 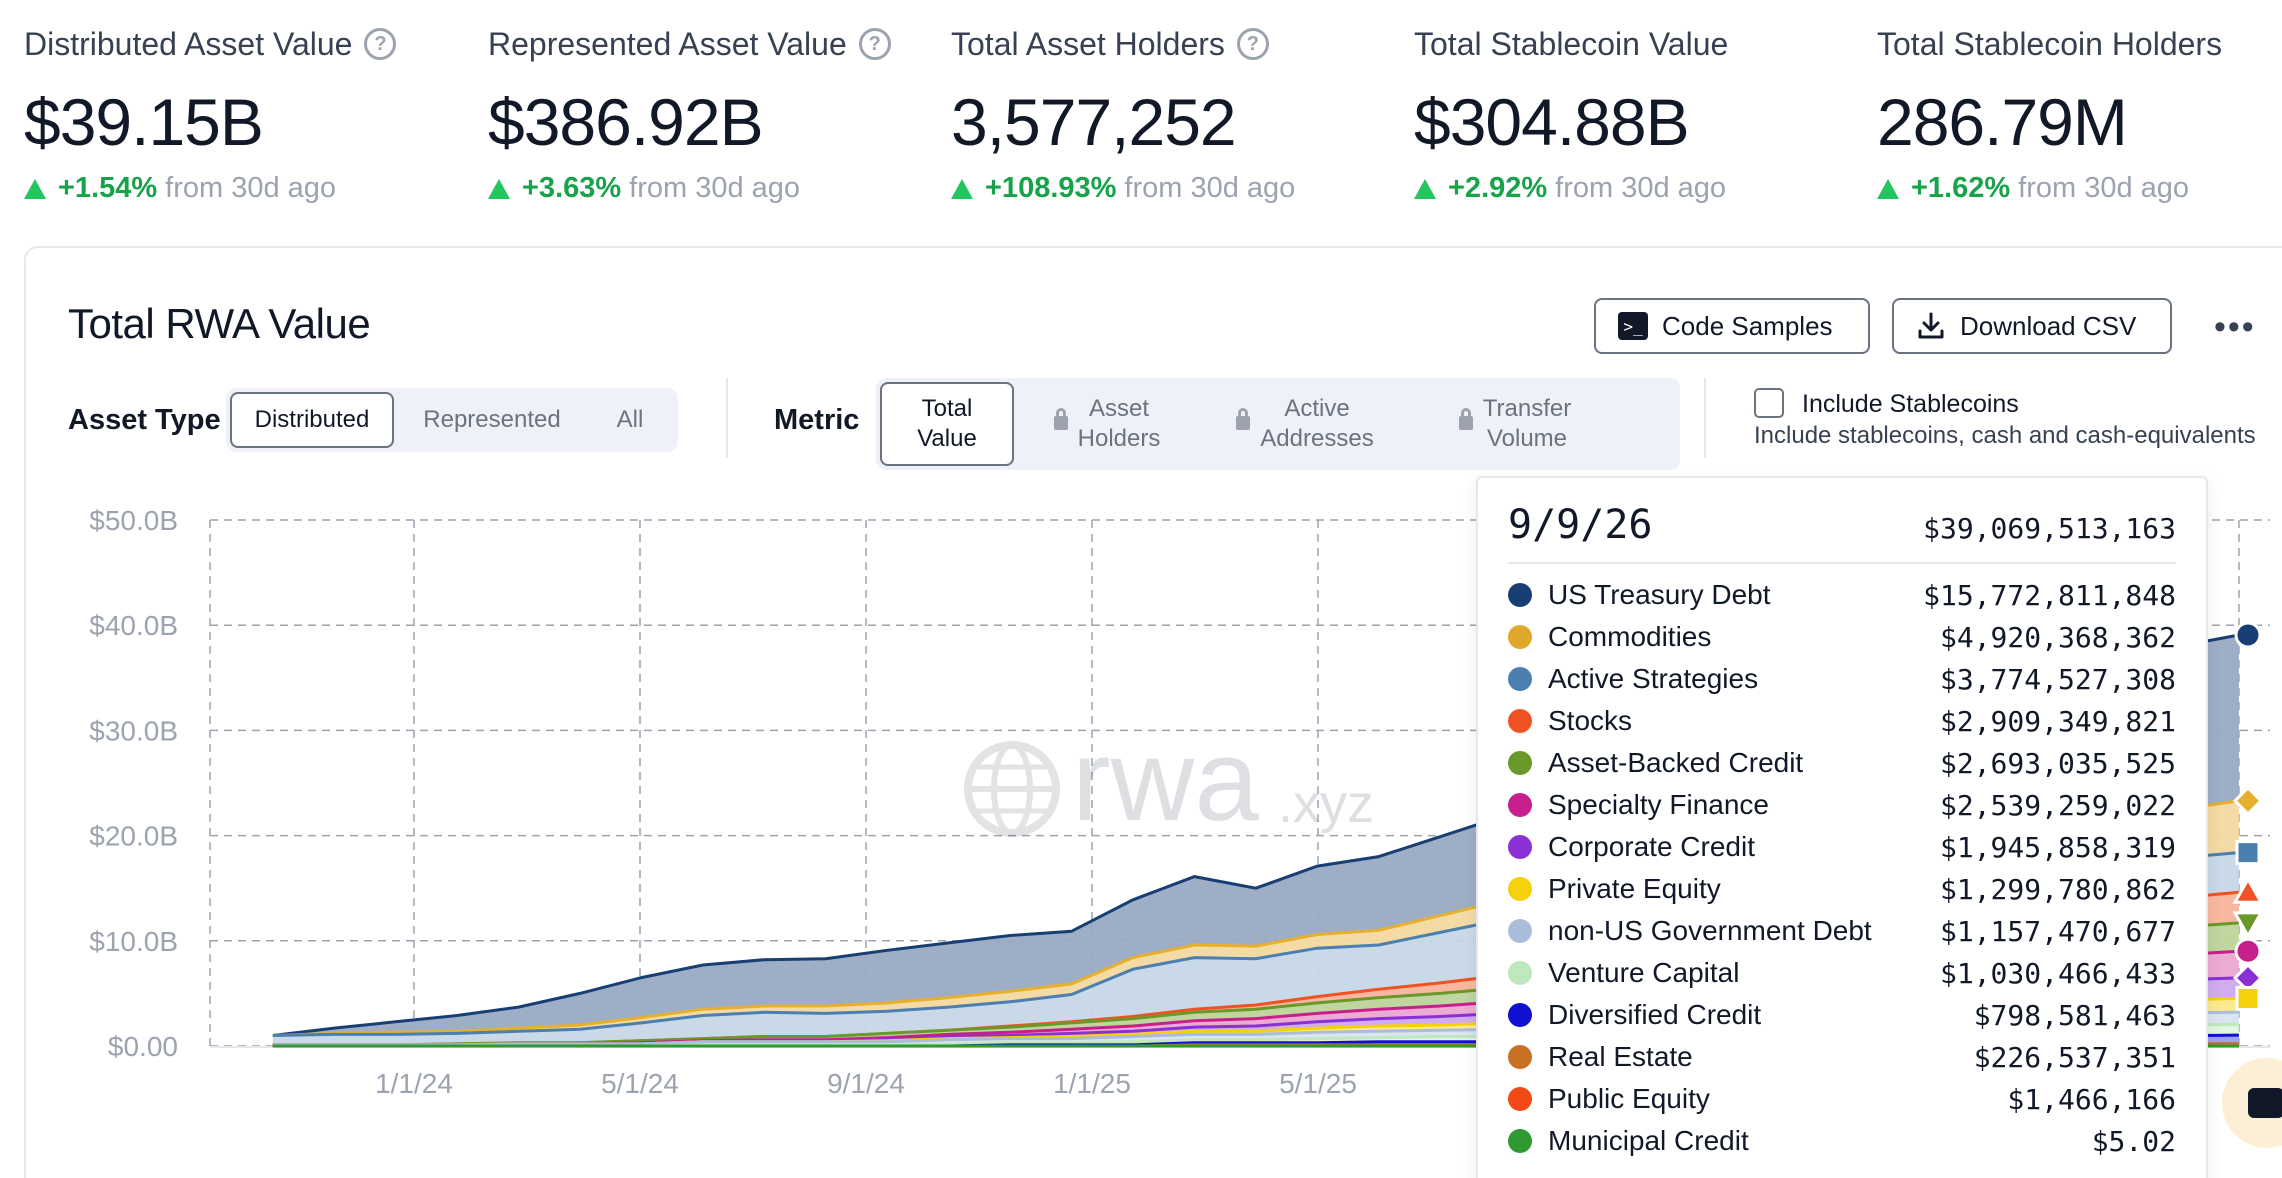 I want to click on download-csv-button: Download CSV, so click(x=2032, y=326).